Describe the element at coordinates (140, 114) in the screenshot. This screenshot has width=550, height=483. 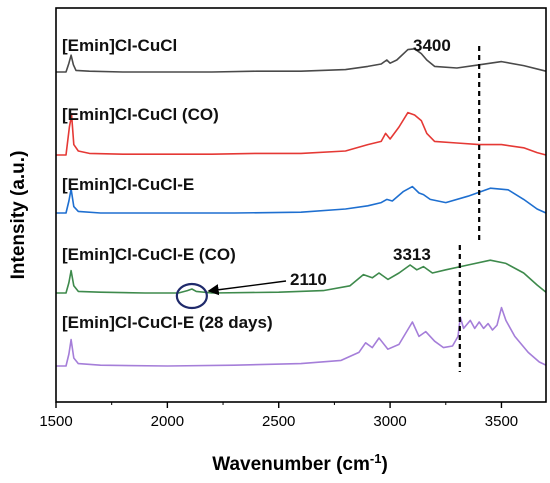
I see `series-label-emin-cucl-co: [Emin]Cl-CuCl (CO)` at that location.